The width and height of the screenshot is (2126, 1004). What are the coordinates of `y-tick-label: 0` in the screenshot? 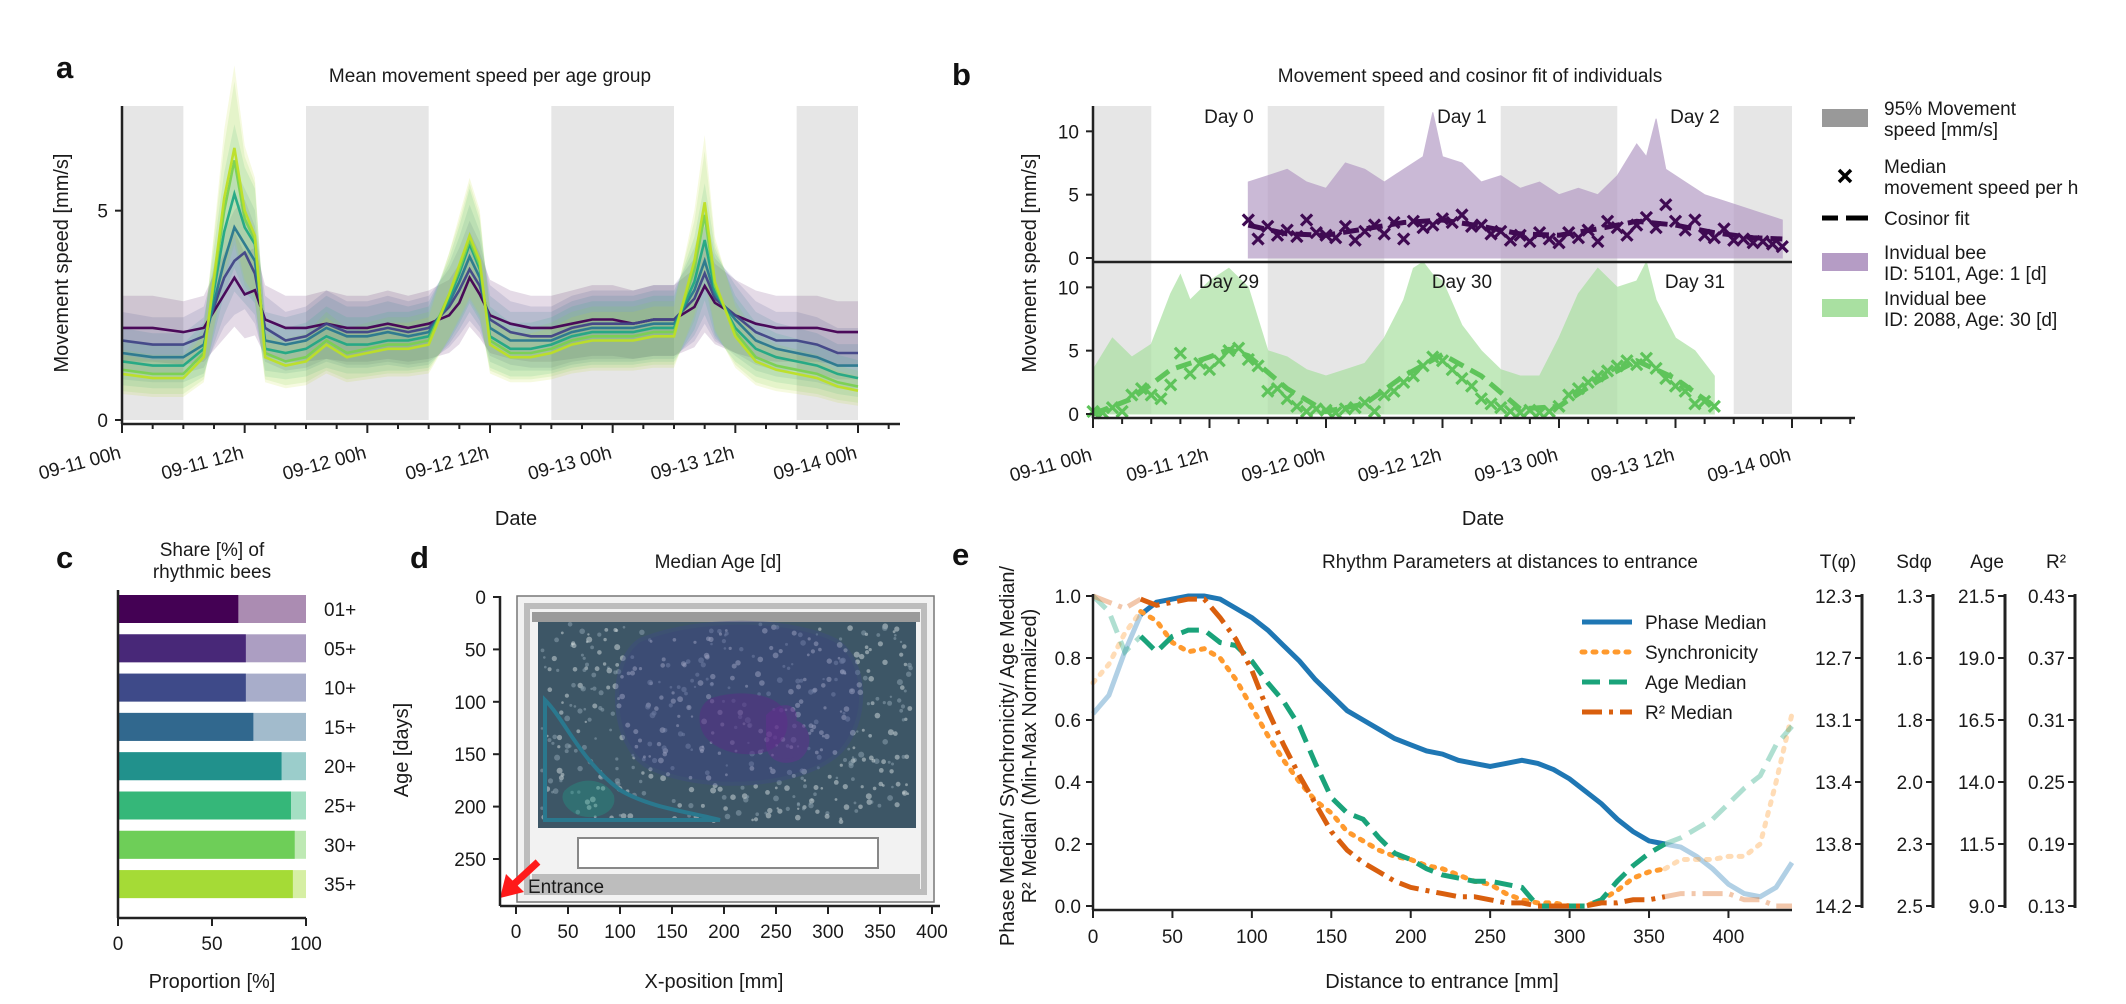 It's located at (1073, 415).